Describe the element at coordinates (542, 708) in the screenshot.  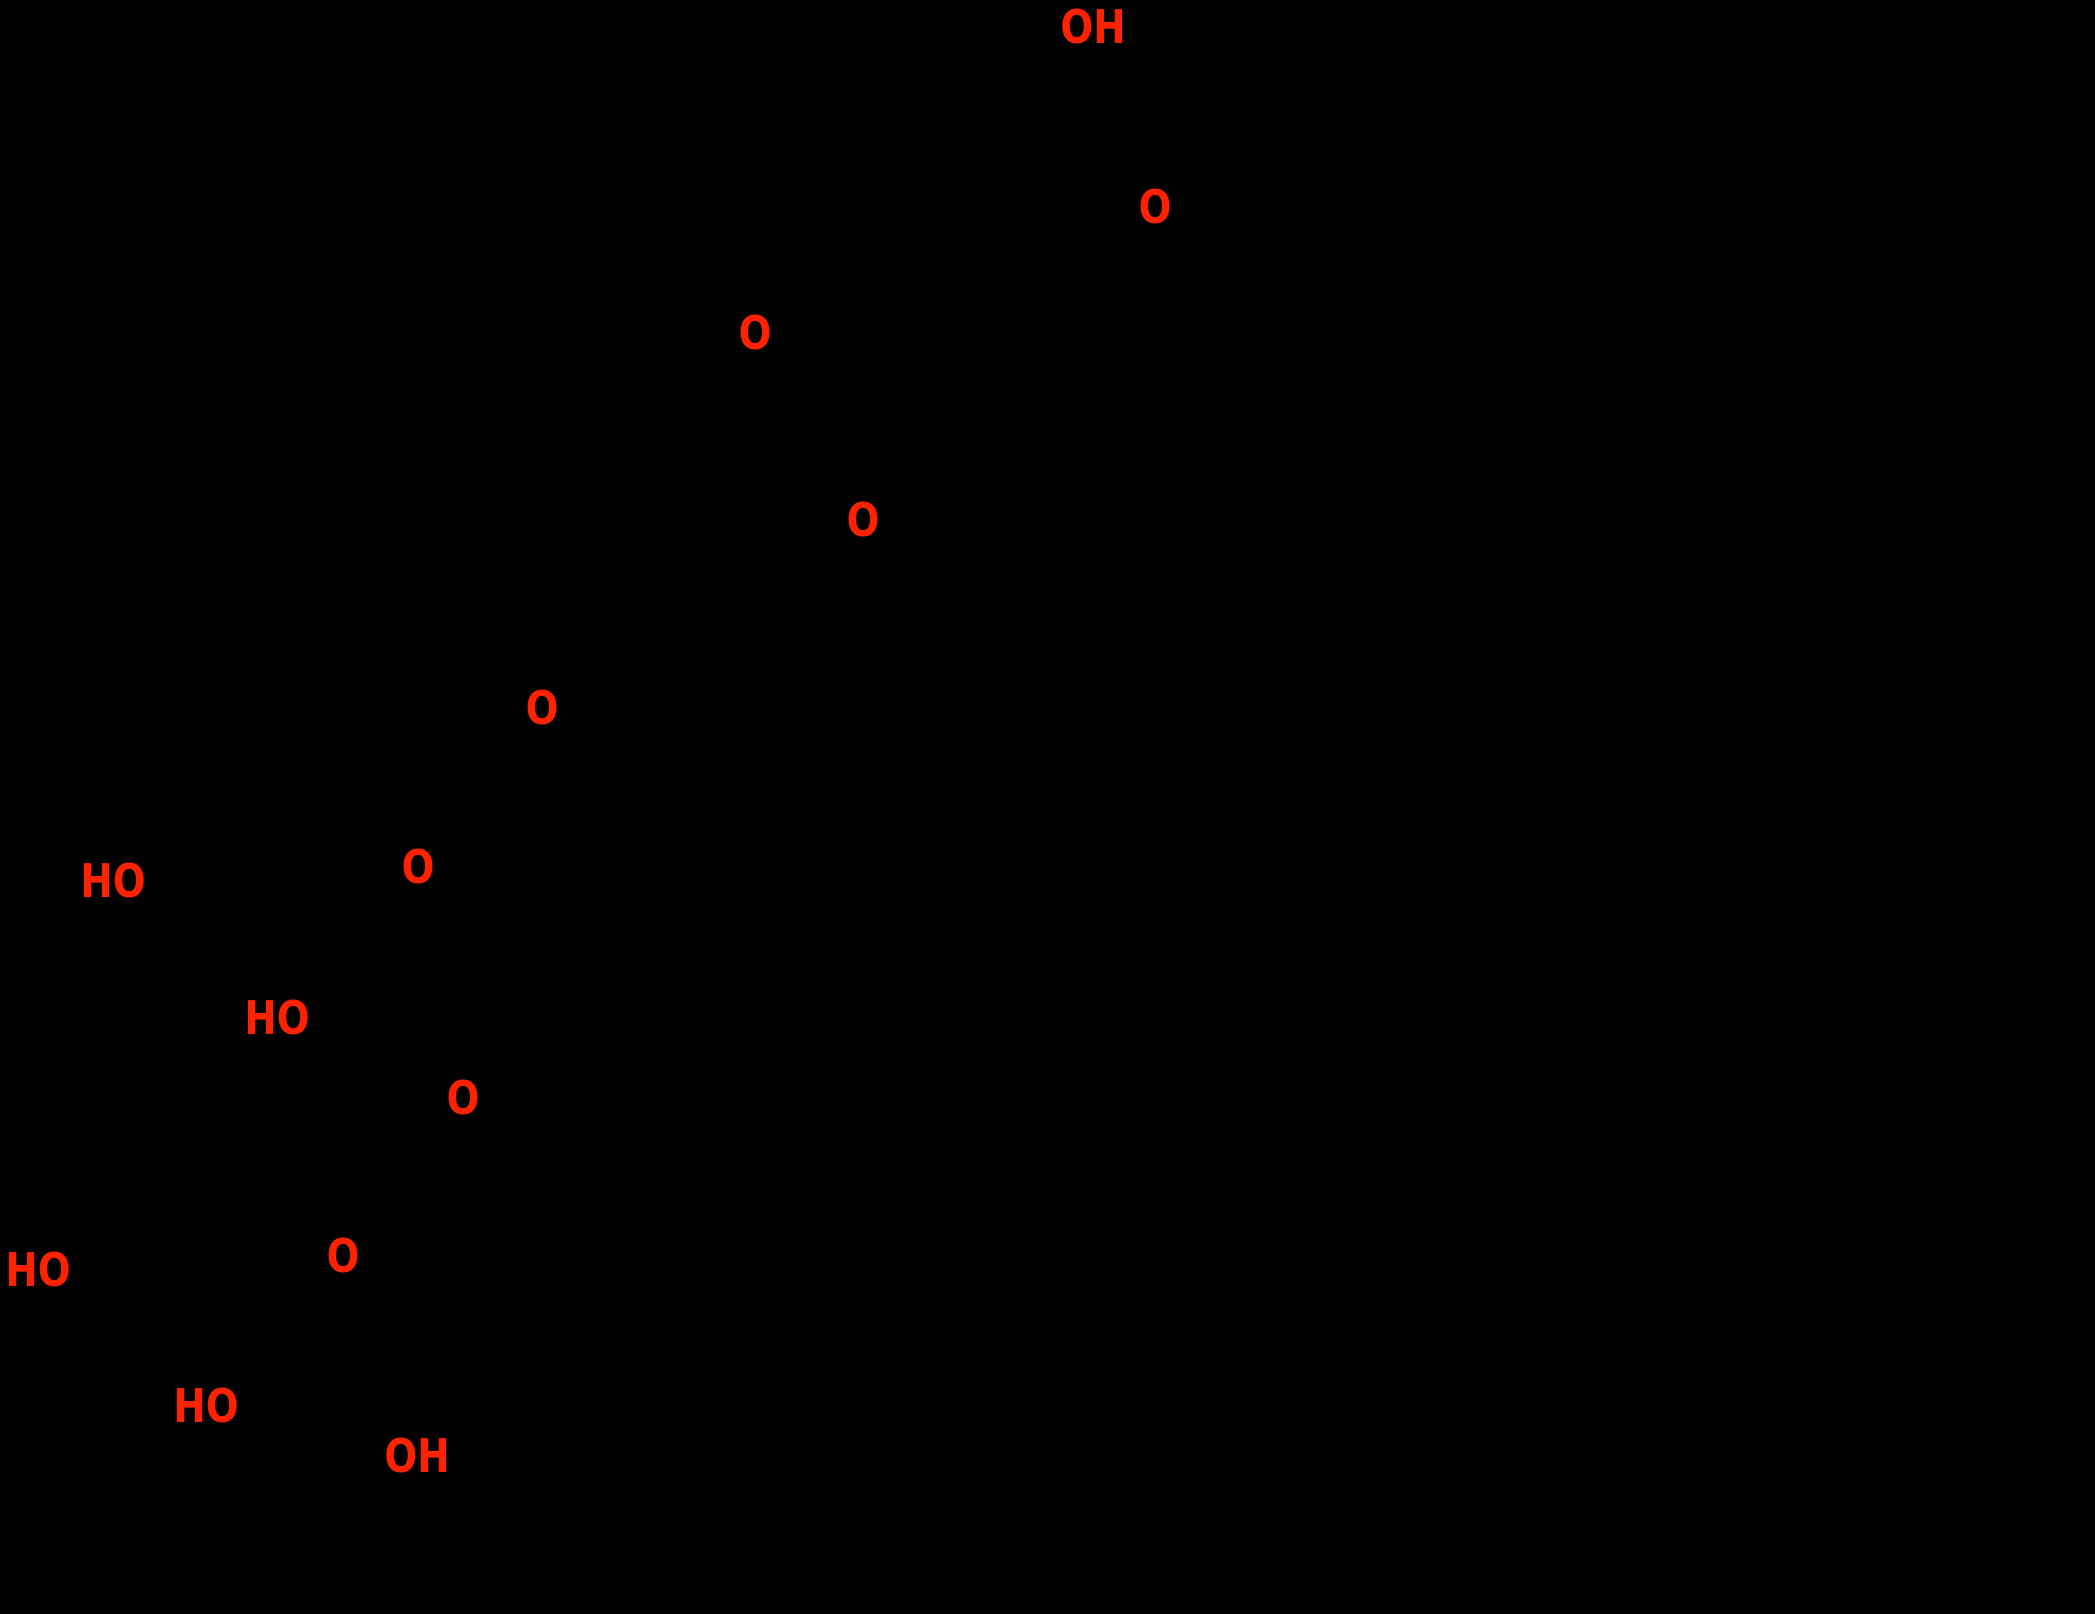
I see `atom-label-o-4: O` at that location.